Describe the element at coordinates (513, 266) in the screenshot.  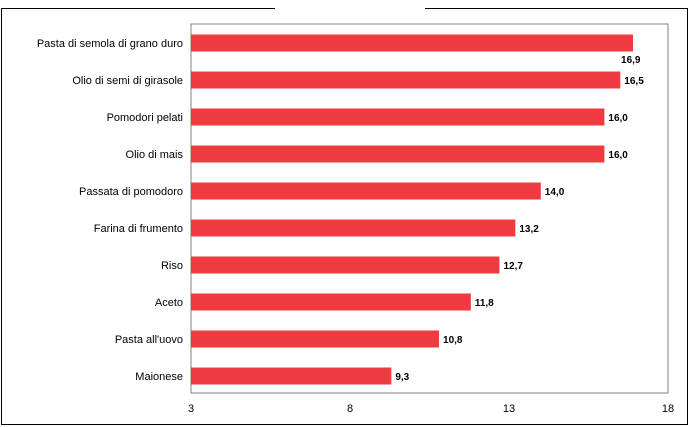
I see `value-label-6: 12,7` at that location.